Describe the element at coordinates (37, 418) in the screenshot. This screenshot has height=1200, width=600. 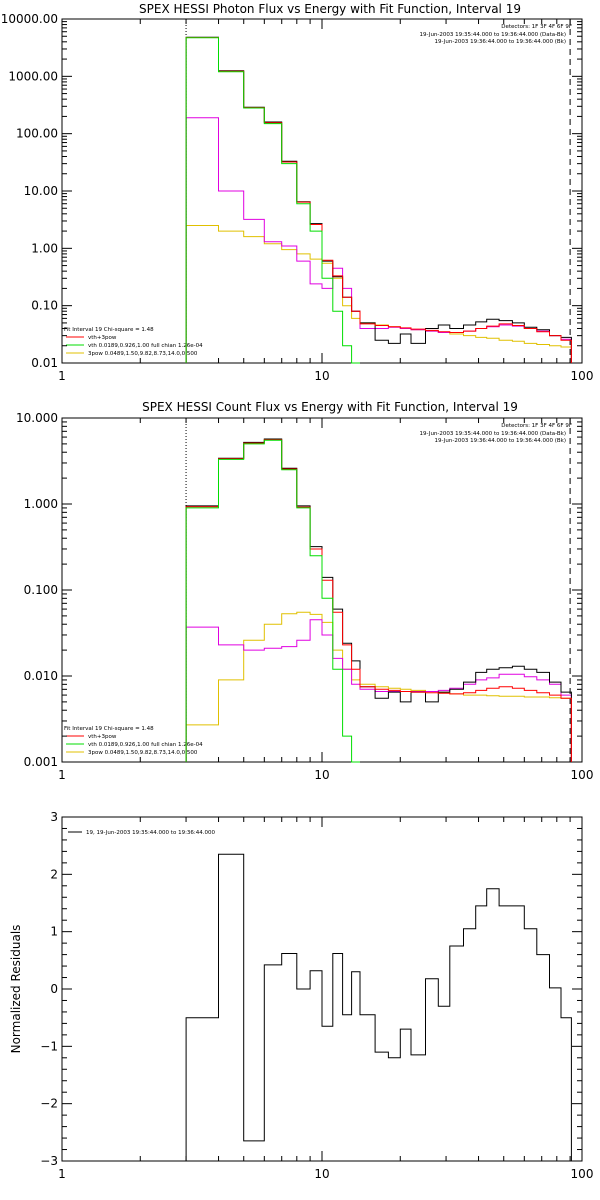
I see `count-flux-y-tick-label: 10.000` at that location.